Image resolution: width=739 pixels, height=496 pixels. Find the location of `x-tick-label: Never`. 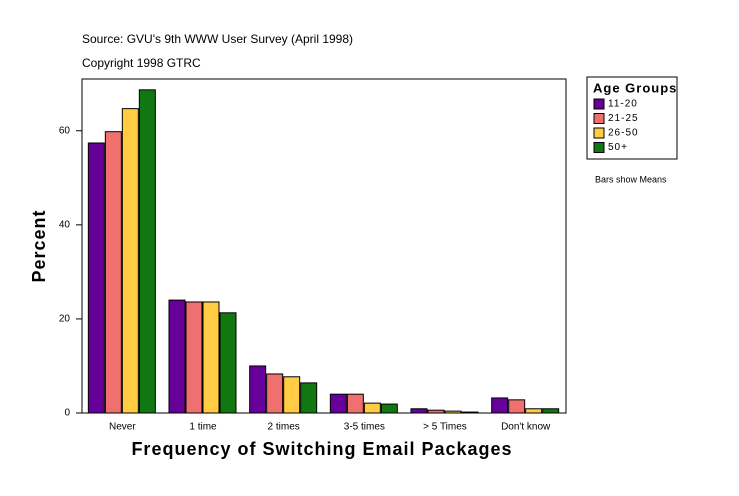

x-tick-label: Never is located at coordinates (122, 427).